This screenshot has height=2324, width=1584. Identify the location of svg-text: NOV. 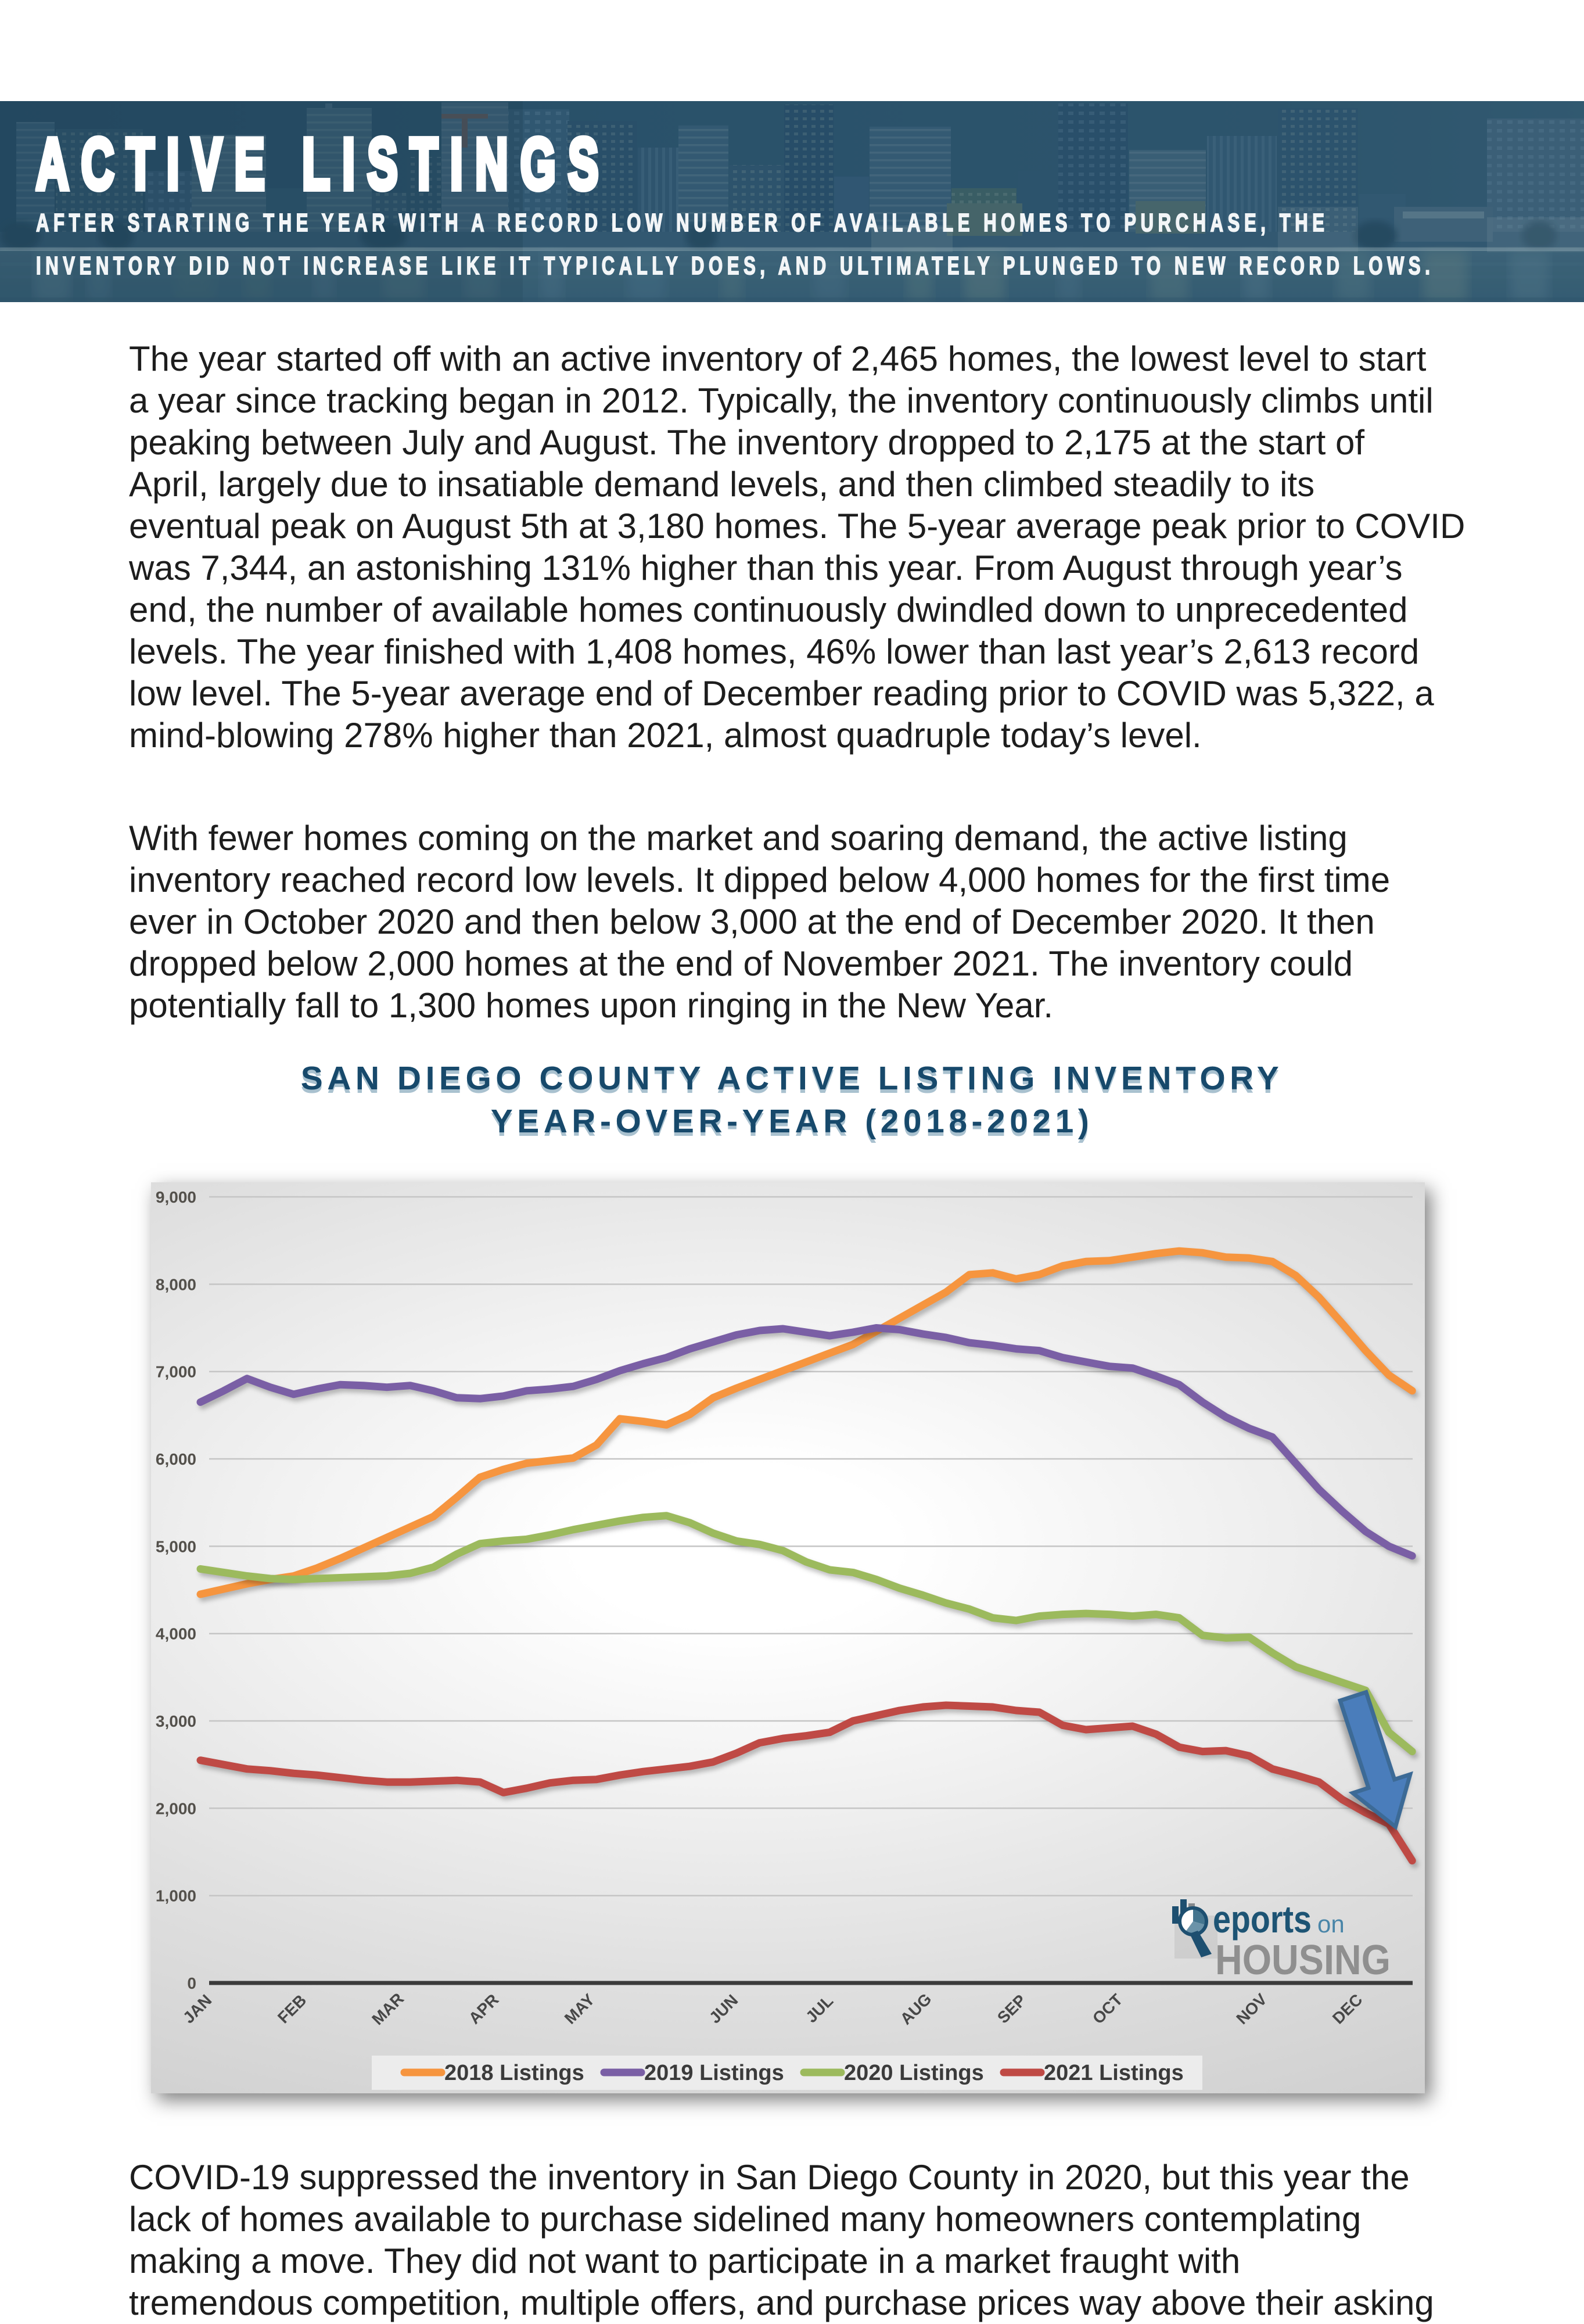
(1252, 2009).